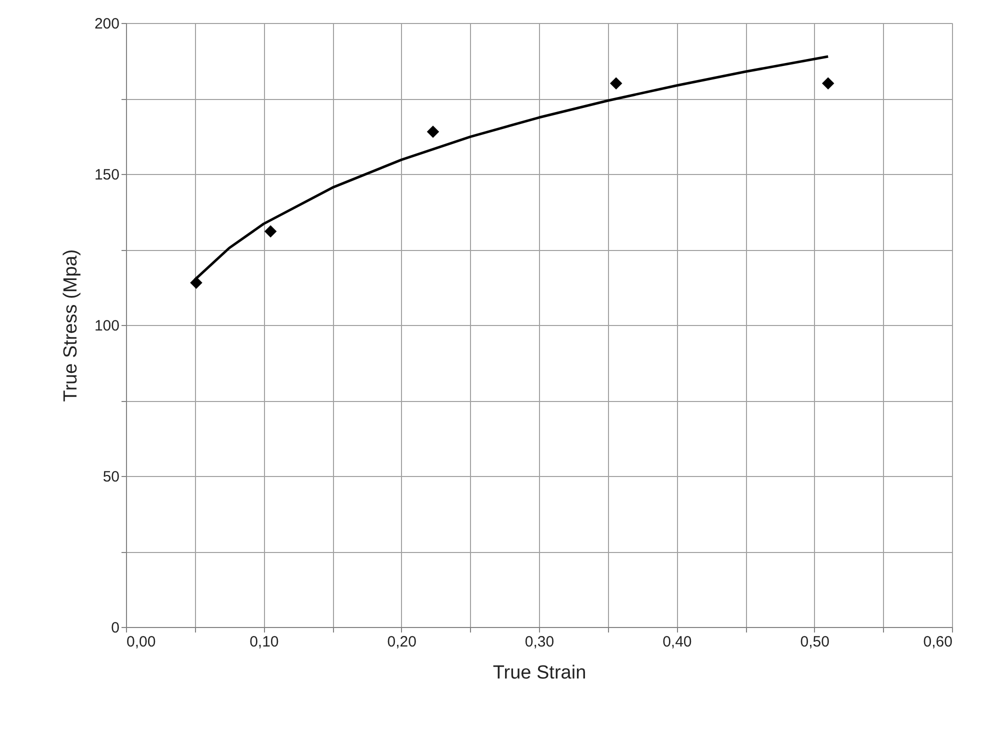  Describe the element at coordinates (937, 642) in the screenshot. I see `x-tick-label: 0,60` at that location.